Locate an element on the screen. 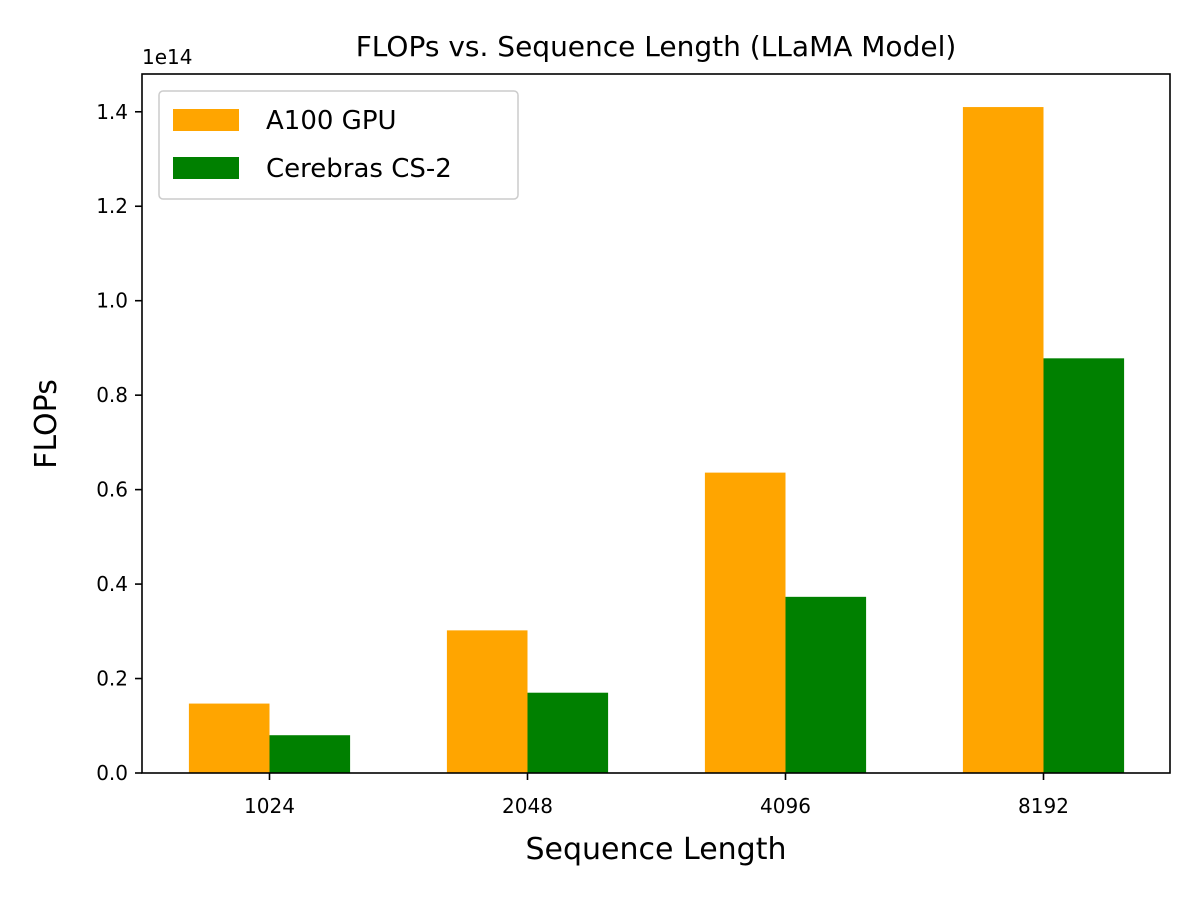 The width and height of the screenshot is (1200, 900). y-tick-label: 0.2 is located at coordinates (112, 679).